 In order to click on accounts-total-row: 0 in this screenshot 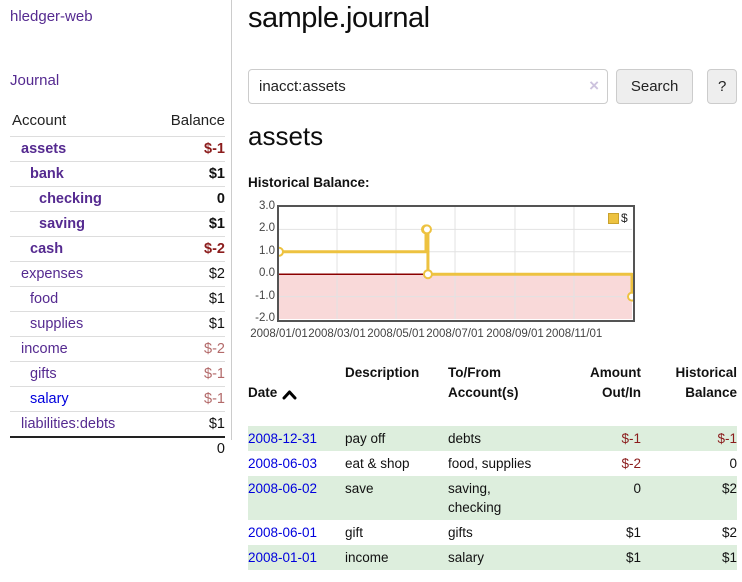, I will do `click(117, 447)`.